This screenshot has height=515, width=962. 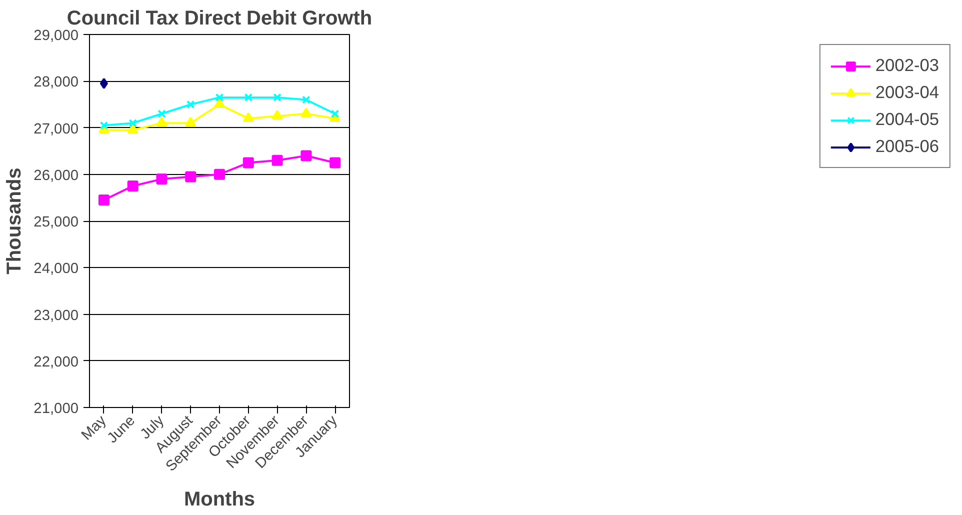 I want to click on legend-label: 2002-03, so click(x=907, y=65).